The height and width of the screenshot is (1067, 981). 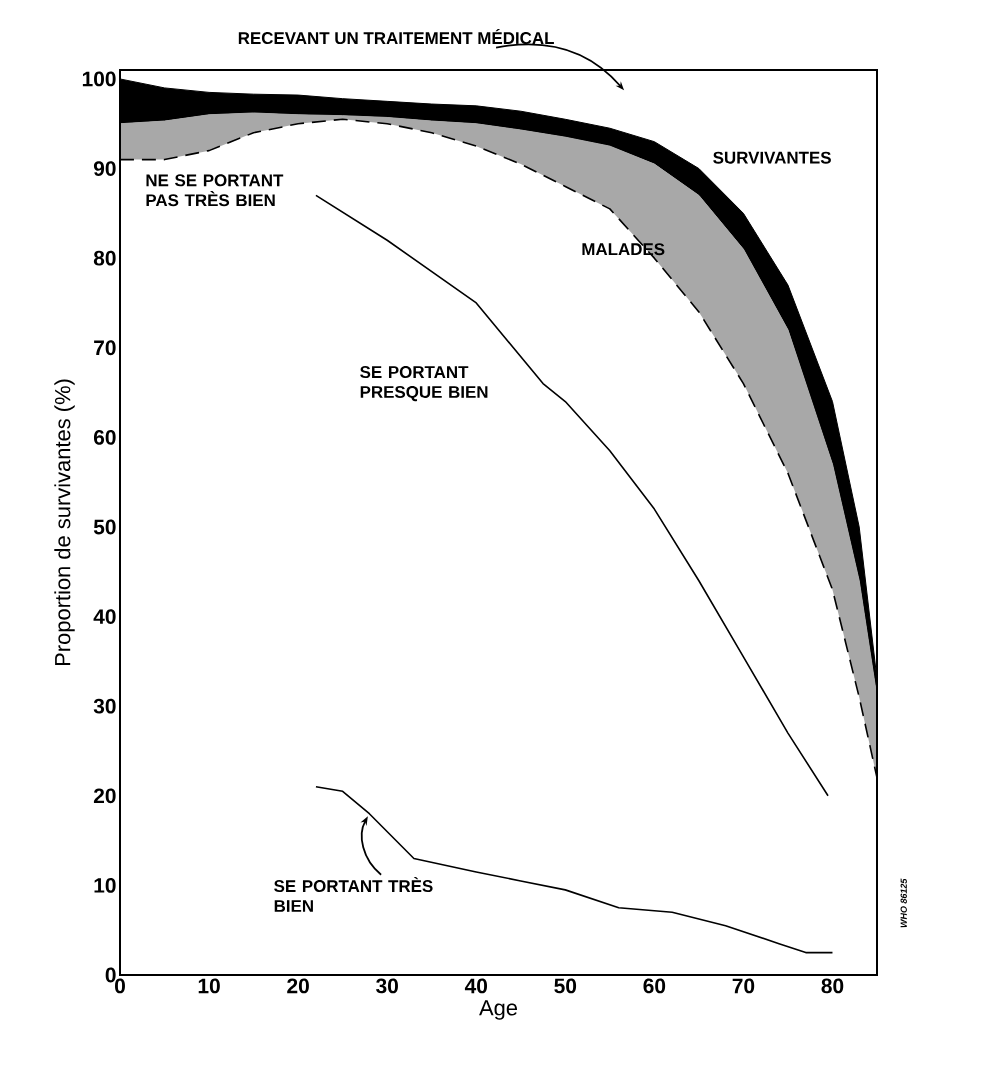 What do you see at coordinates (99, 79) in the screenshot?
I see `y-tick-label: 100` at bounding box center [99, 79].